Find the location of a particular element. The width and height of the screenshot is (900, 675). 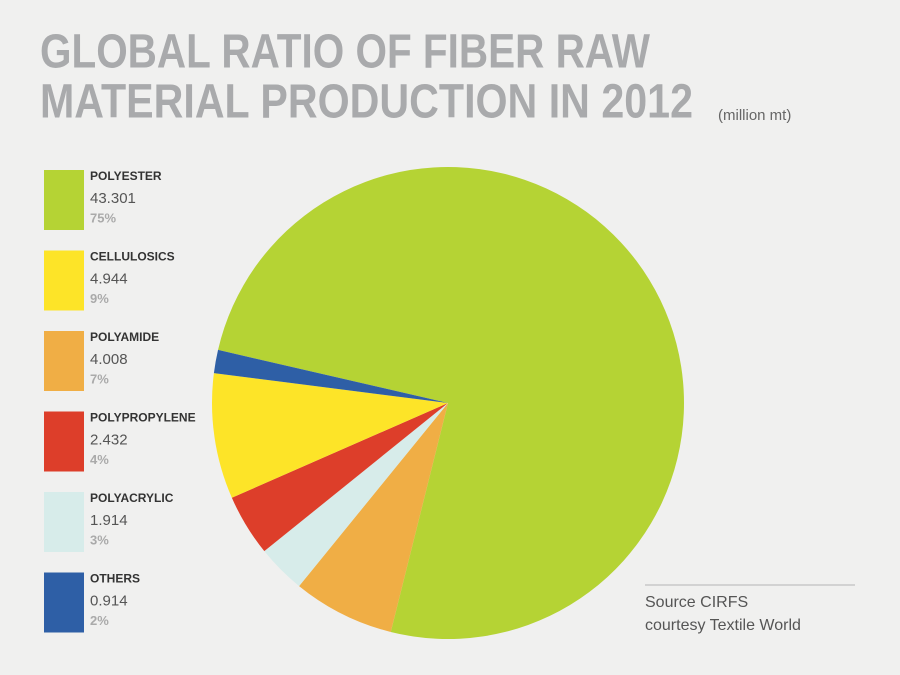

legend-share: 75% is located at coordinates (103, 217).